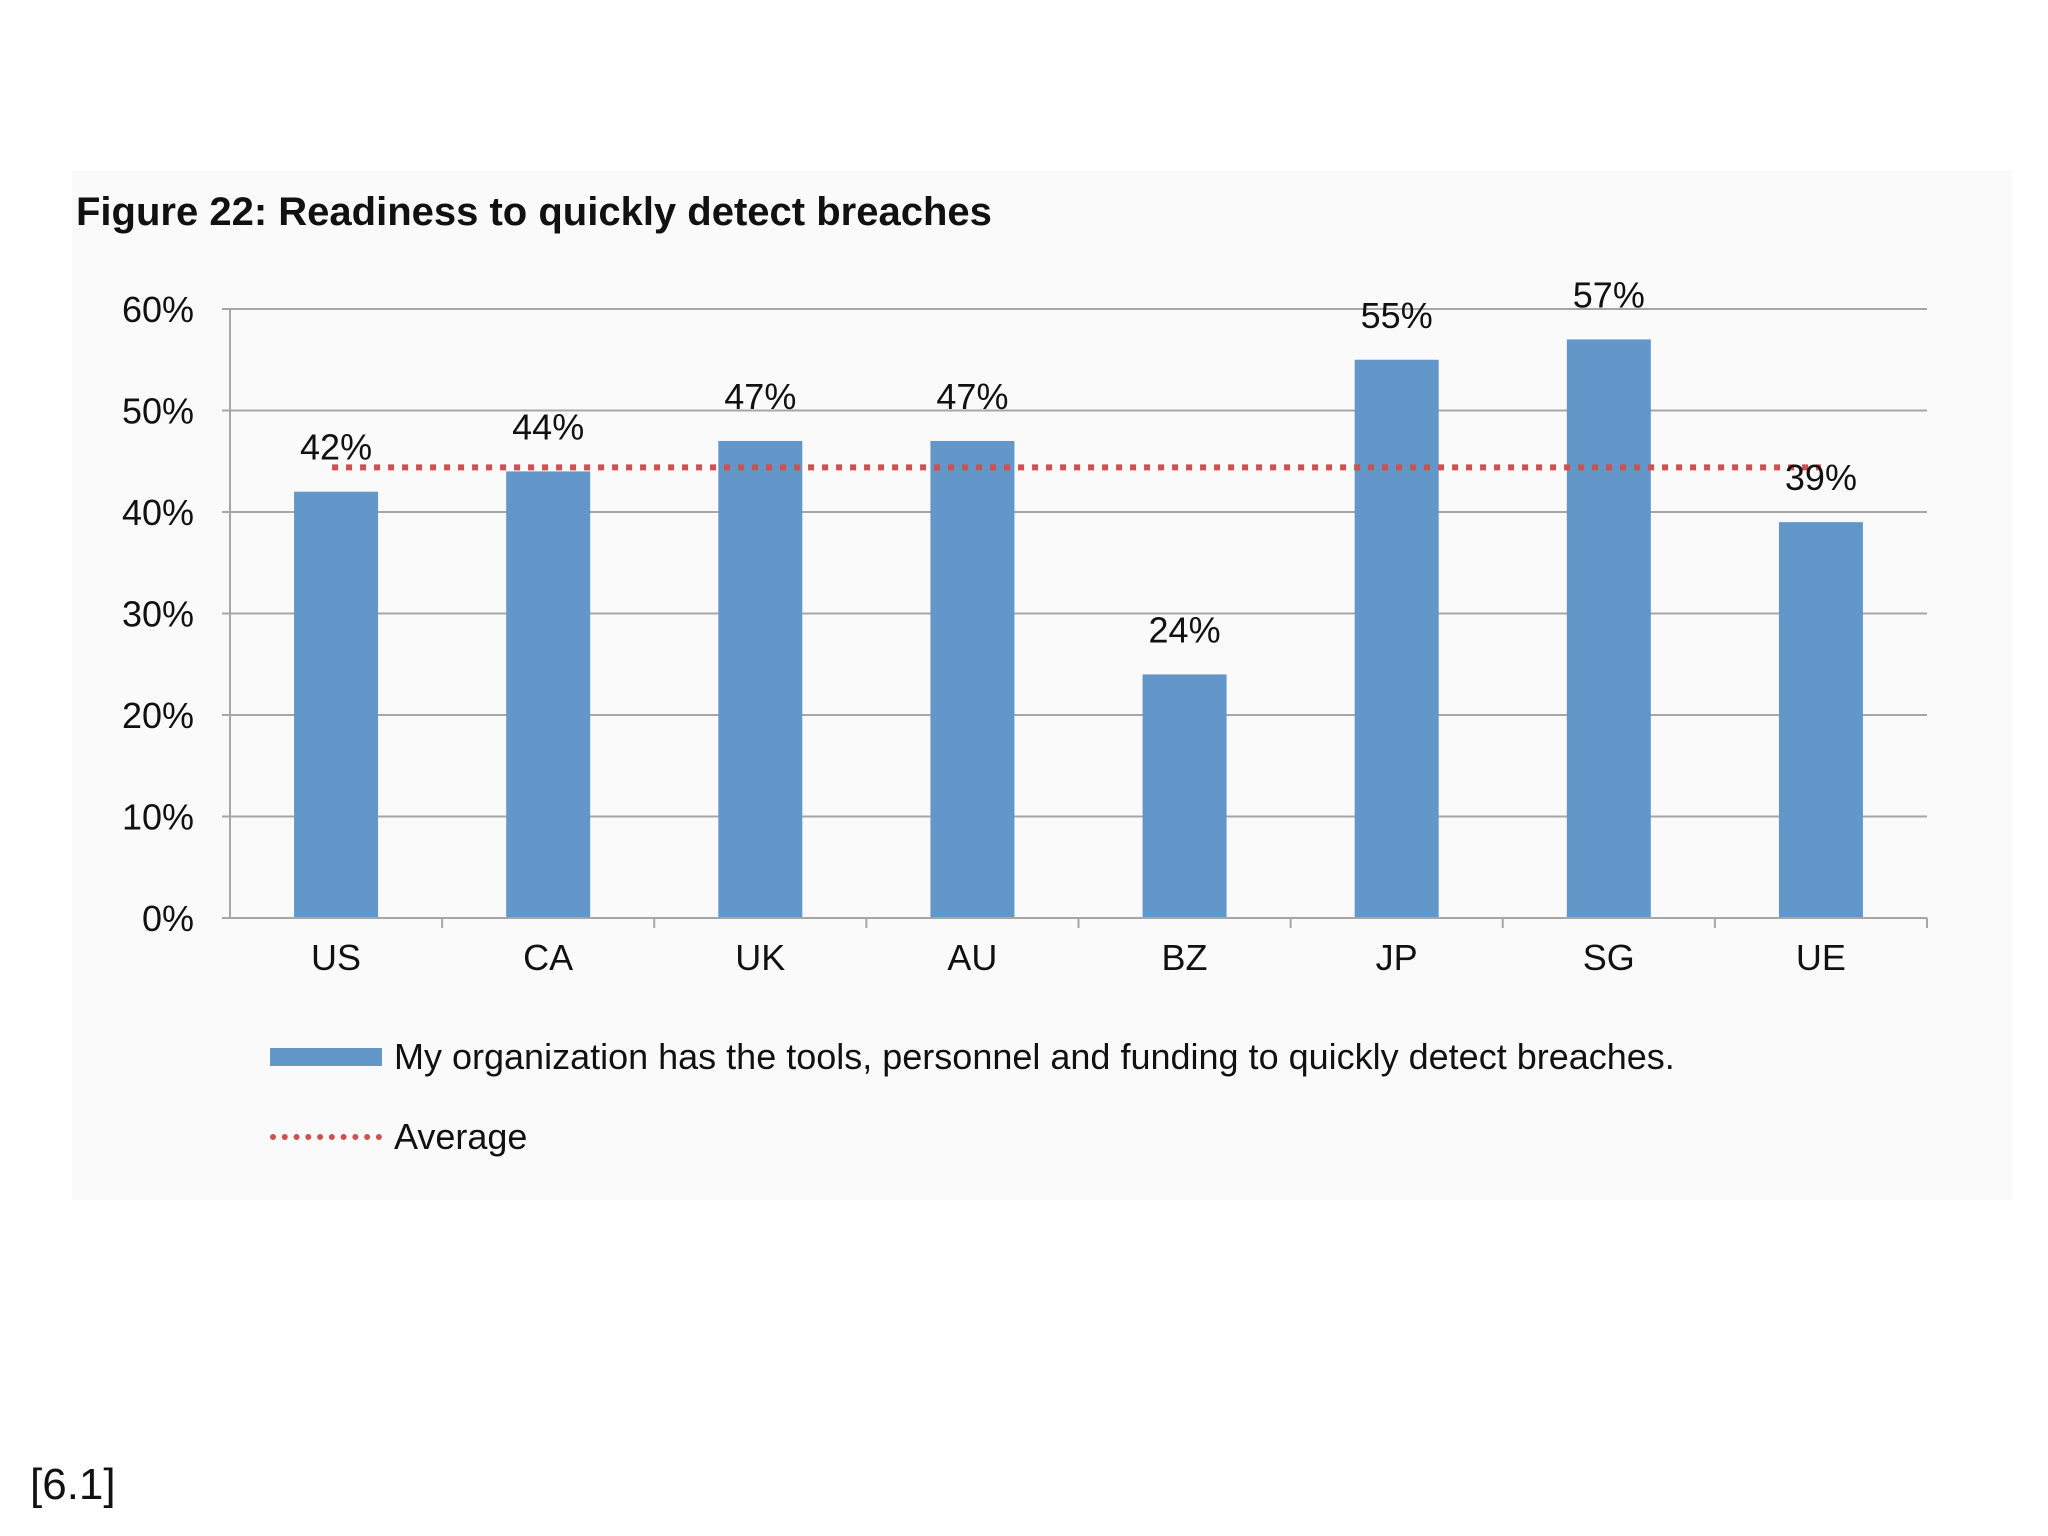 Image resolution: width=2048 pixels, height=1536 pixels. What do you see at coordinates (461, 1136) in the screenshot?
I see `legend-label-average: Average` at bounding box center [461, 1136].